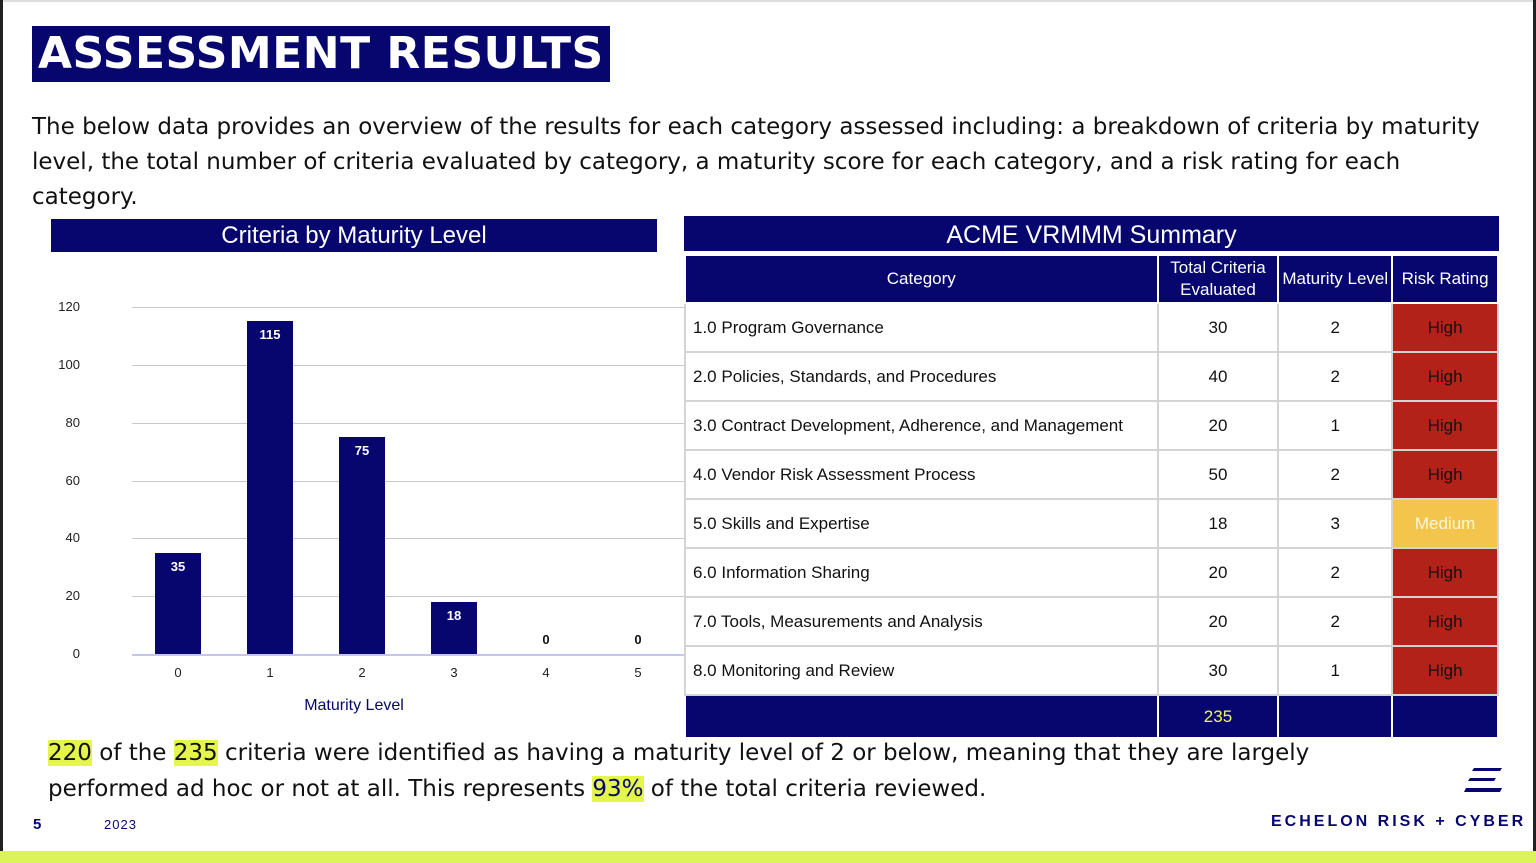  I want to click on table-row: 6.0 Information Sharing 20 2 High, so click(1091, 572).